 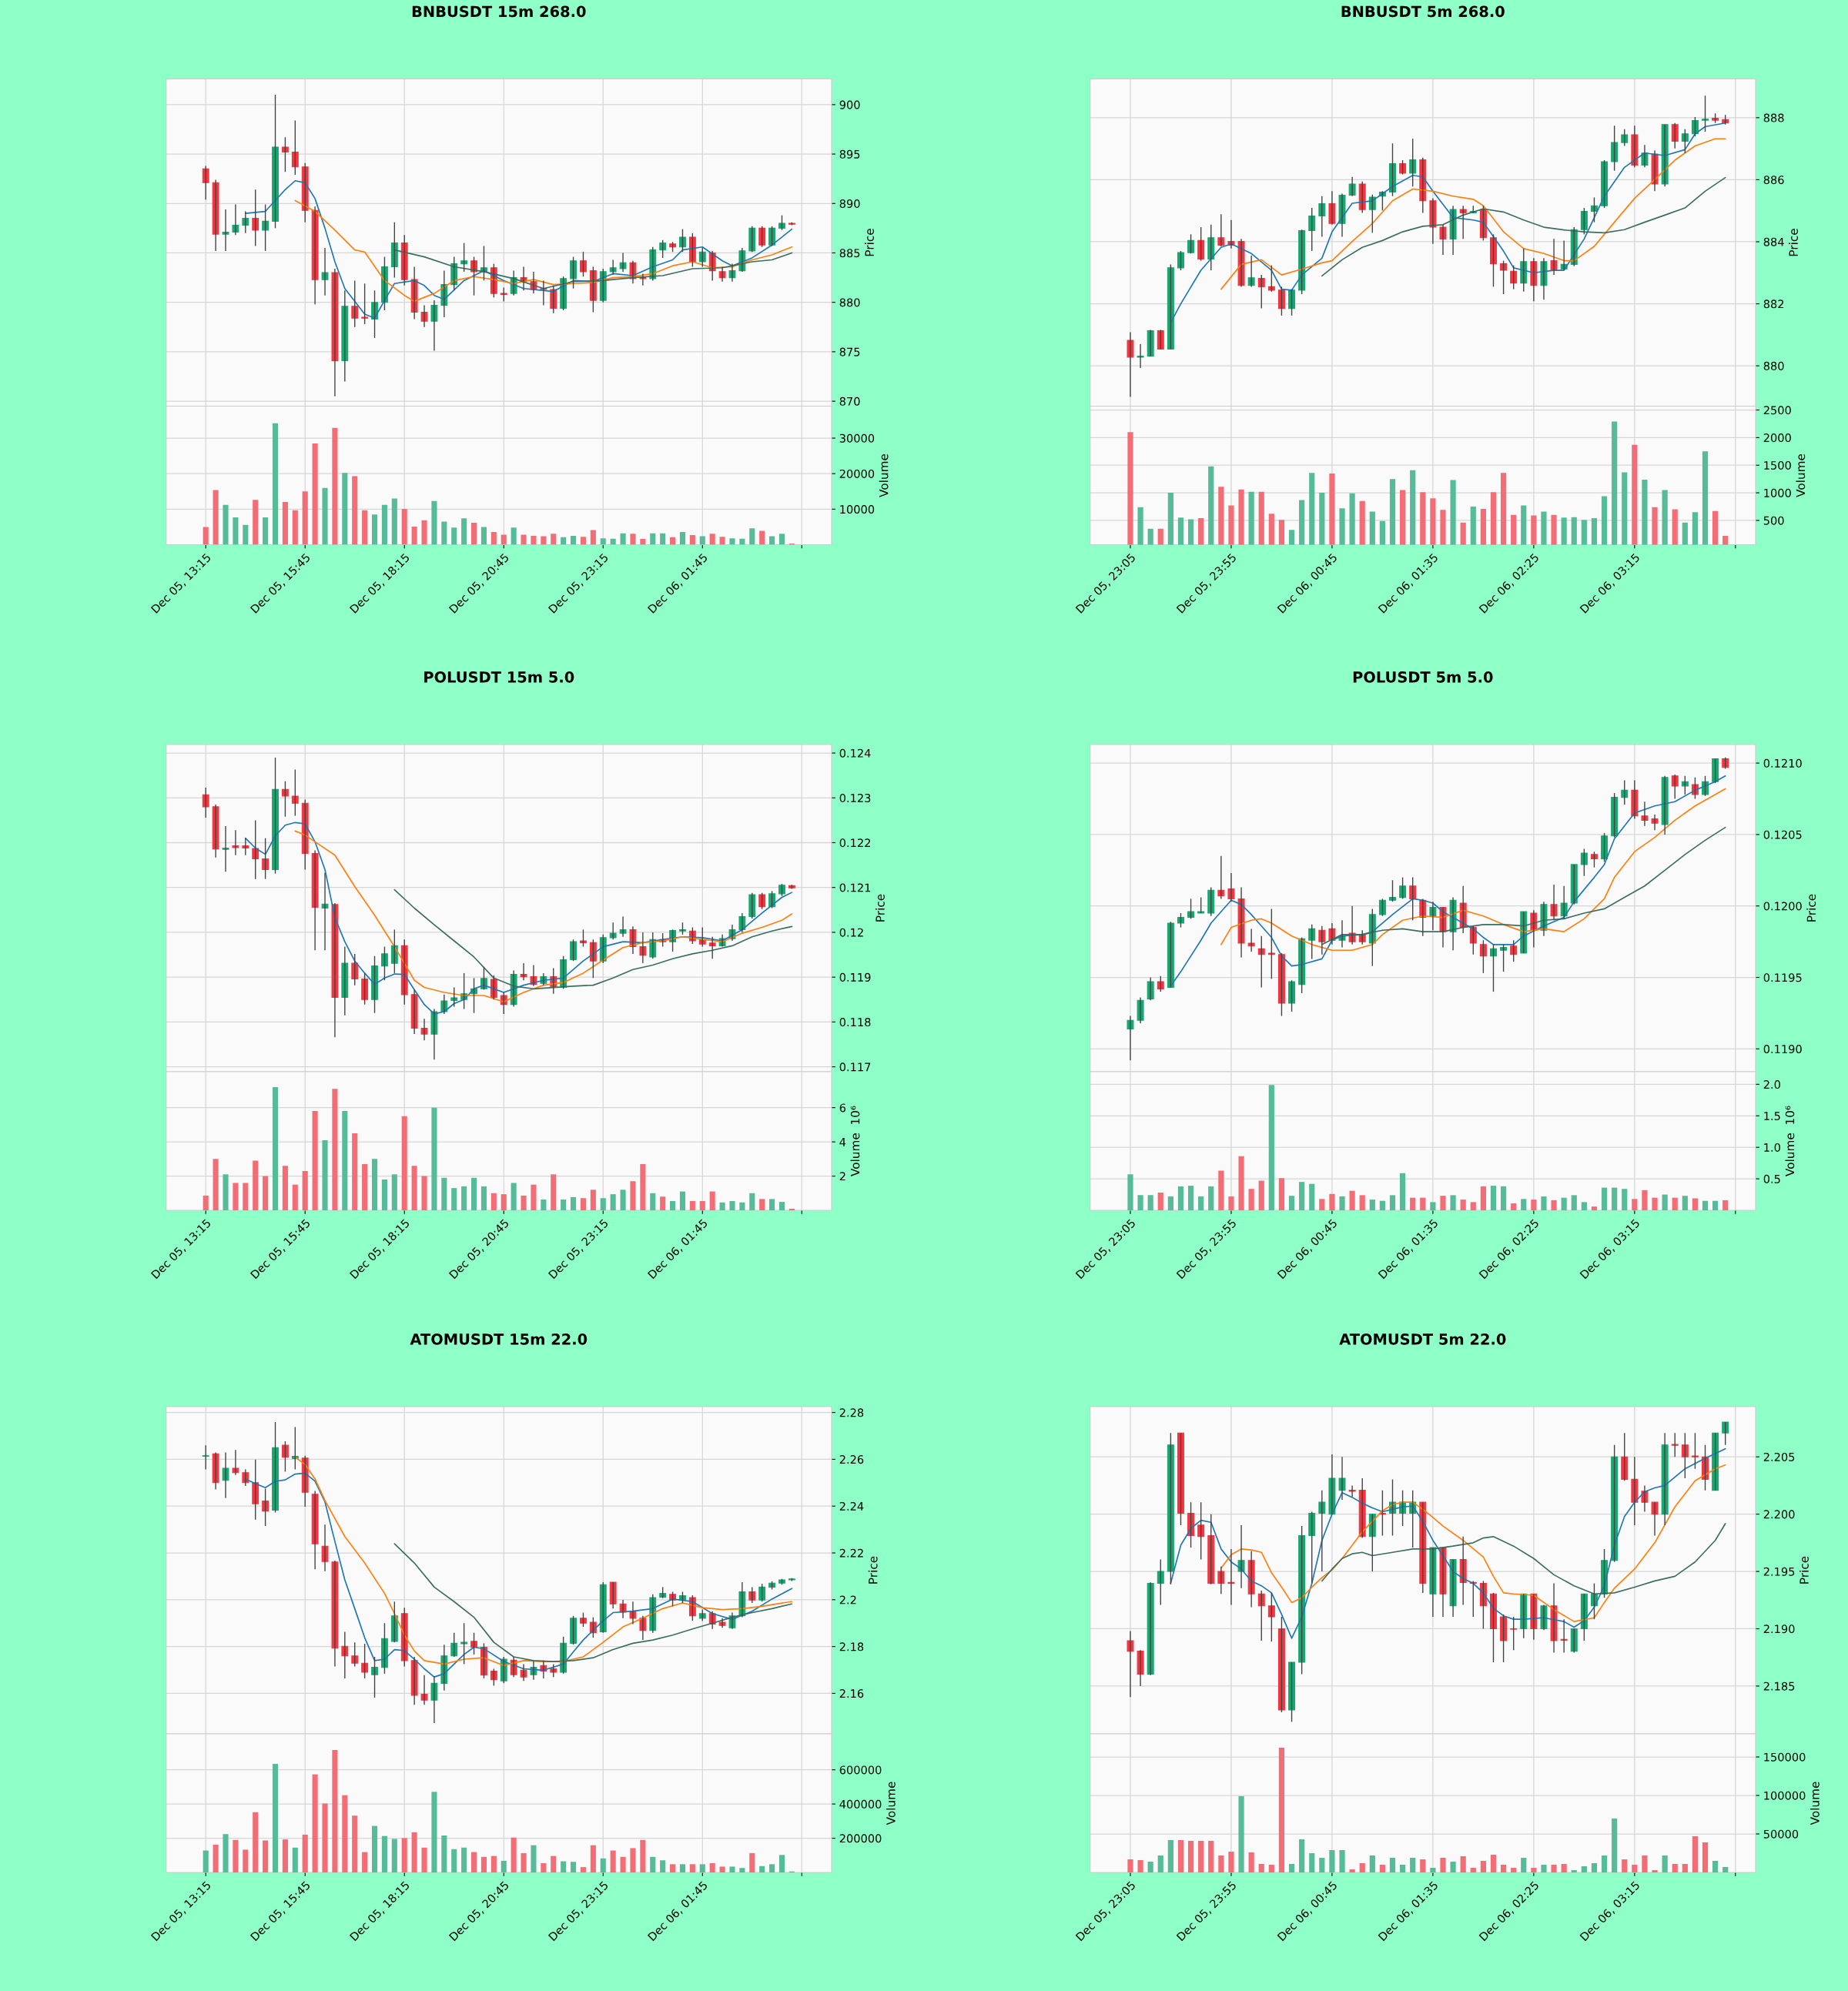 I want to click on y-tick-label: 30000, so click(x=857, y=438).